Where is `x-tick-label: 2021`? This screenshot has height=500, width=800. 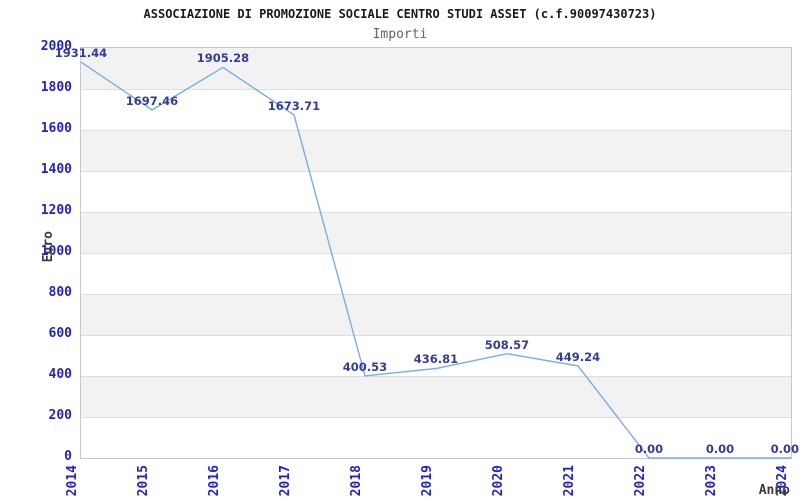 x-tick-label: 2021 is located at coordinates (569, 481).